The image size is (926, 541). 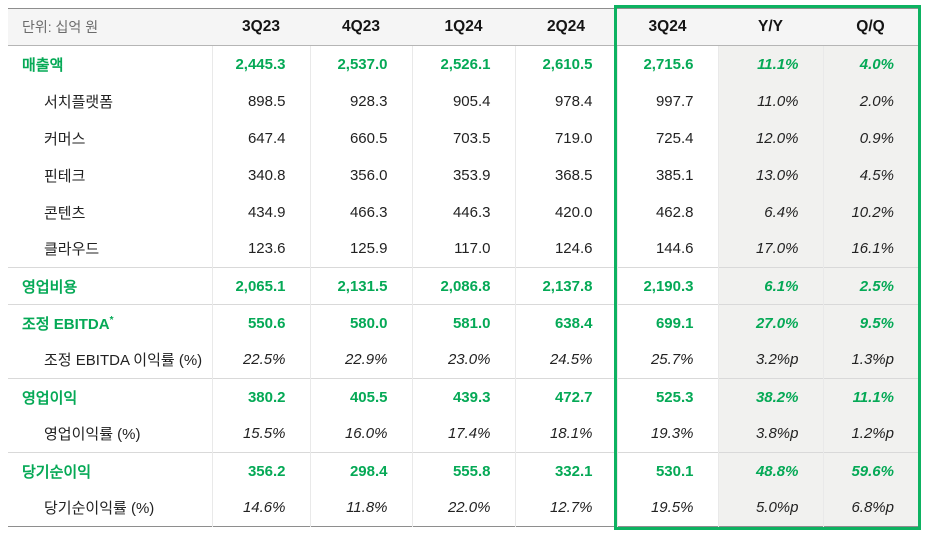 I want to click on cell-2q24: 638.4, so click(x=565, y=323).